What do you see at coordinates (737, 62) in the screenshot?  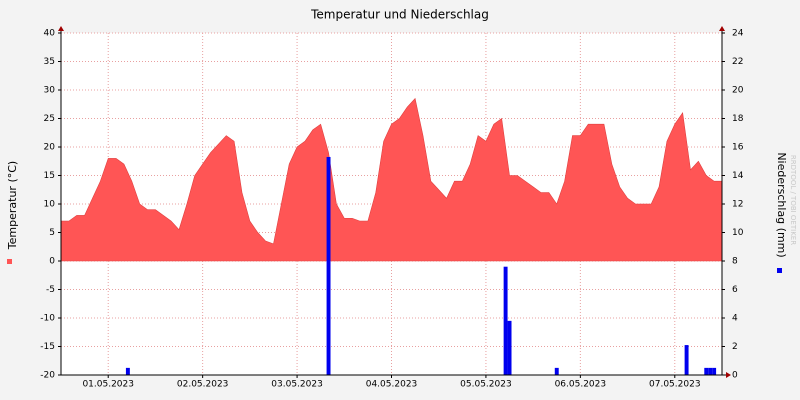 I see `y2-tick-label: 22` at bounding box center [737, 62].